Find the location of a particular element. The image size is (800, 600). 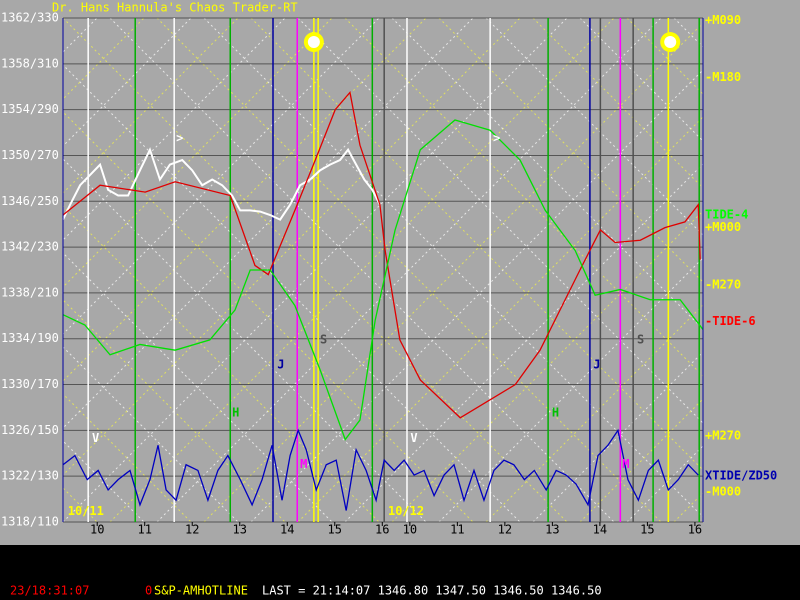

count: 0 is located at coordinates (148, 591).